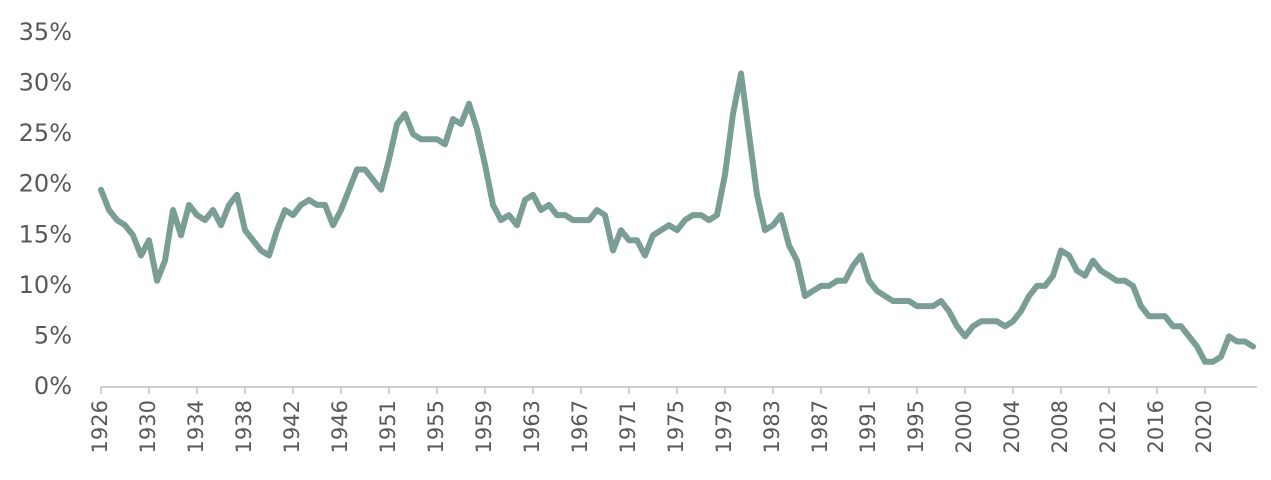  I want to click on y-tick-label: 10%, so click(45, 285).